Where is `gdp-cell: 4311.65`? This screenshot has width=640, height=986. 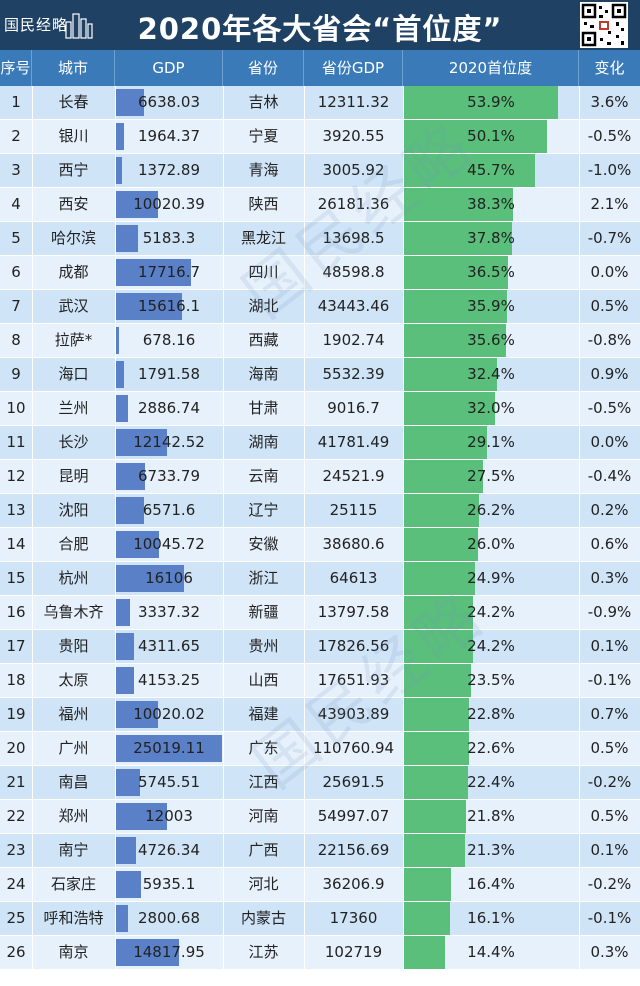 gdp-cell: 4311.65 is located at coordinates (169, 646).